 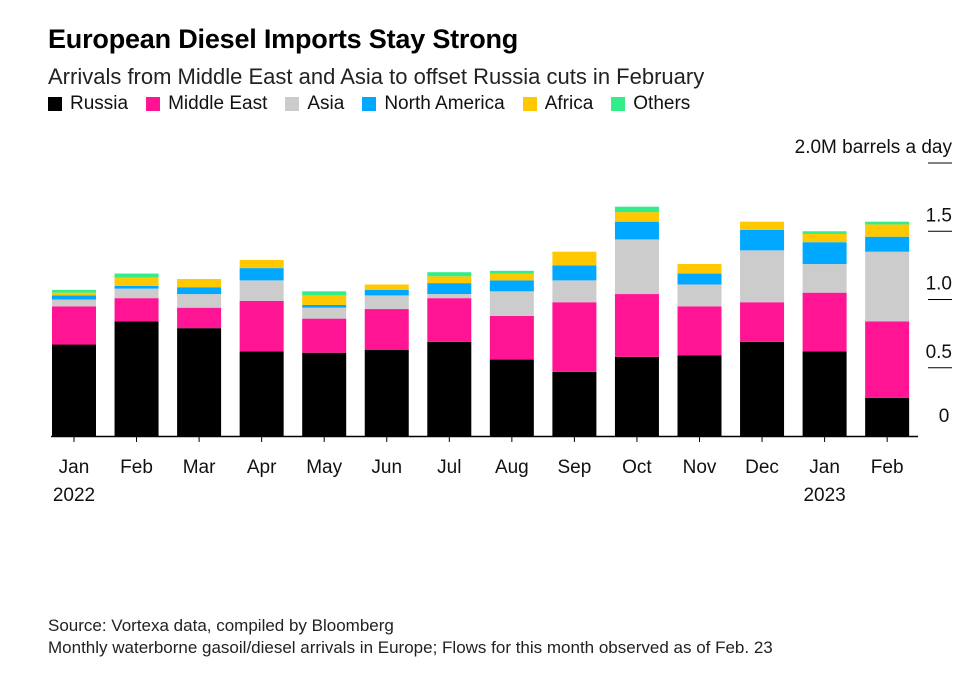 What do you see at coordinates (939, 284) in the screenshot?
I see `y-tick-label: 1.0` at bounding box center [939, 284].